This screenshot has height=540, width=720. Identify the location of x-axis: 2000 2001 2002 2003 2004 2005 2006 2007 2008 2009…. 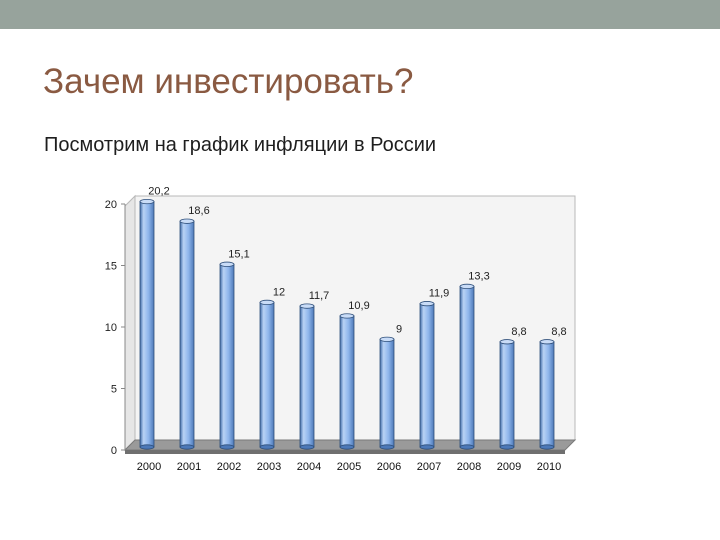
(349, 467).